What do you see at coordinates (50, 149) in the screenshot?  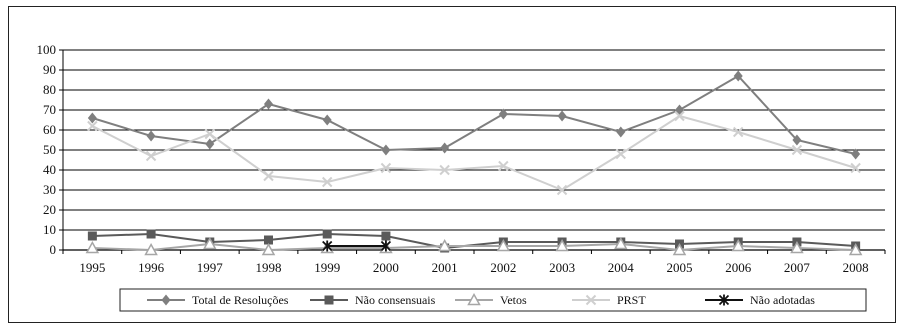 I see `y-axis: 0 10 20 30 40 50 60 70 80 90 100` at bounding box center [50, 149].